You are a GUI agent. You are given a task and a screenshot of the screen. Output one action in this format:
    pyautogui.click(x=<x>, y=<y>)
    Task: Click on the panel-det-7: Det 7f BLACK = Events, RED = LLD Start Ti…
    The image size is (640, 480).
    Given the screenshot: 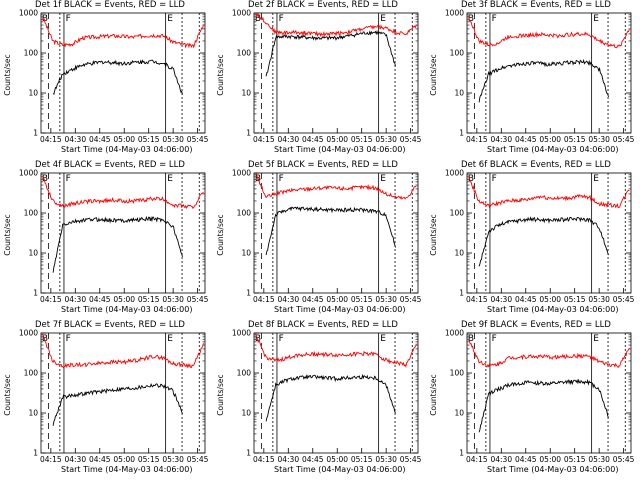 What is the action you would take?
    pyautogui.click(x=106, y=400)
    